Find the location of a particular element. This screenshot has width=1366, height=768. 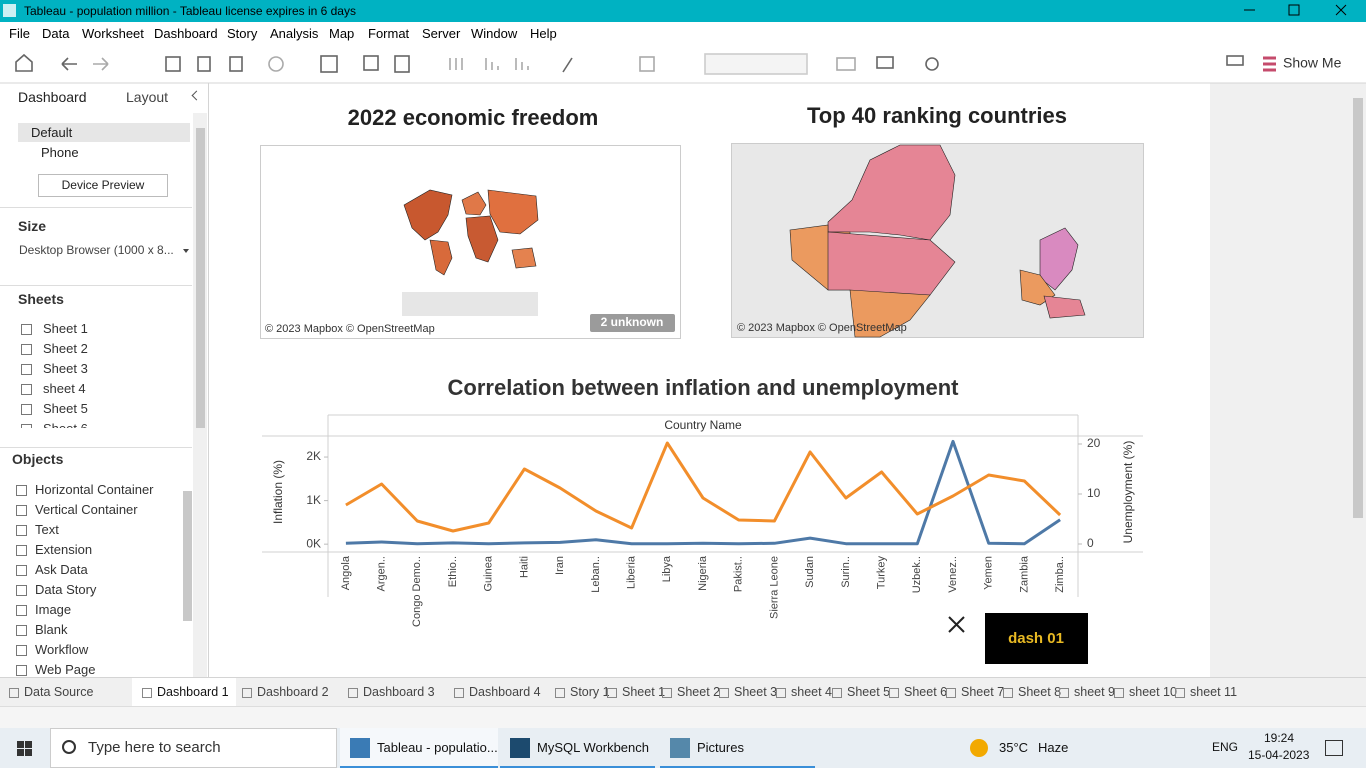

device-option: Phone is located at coordinates (60, 152).